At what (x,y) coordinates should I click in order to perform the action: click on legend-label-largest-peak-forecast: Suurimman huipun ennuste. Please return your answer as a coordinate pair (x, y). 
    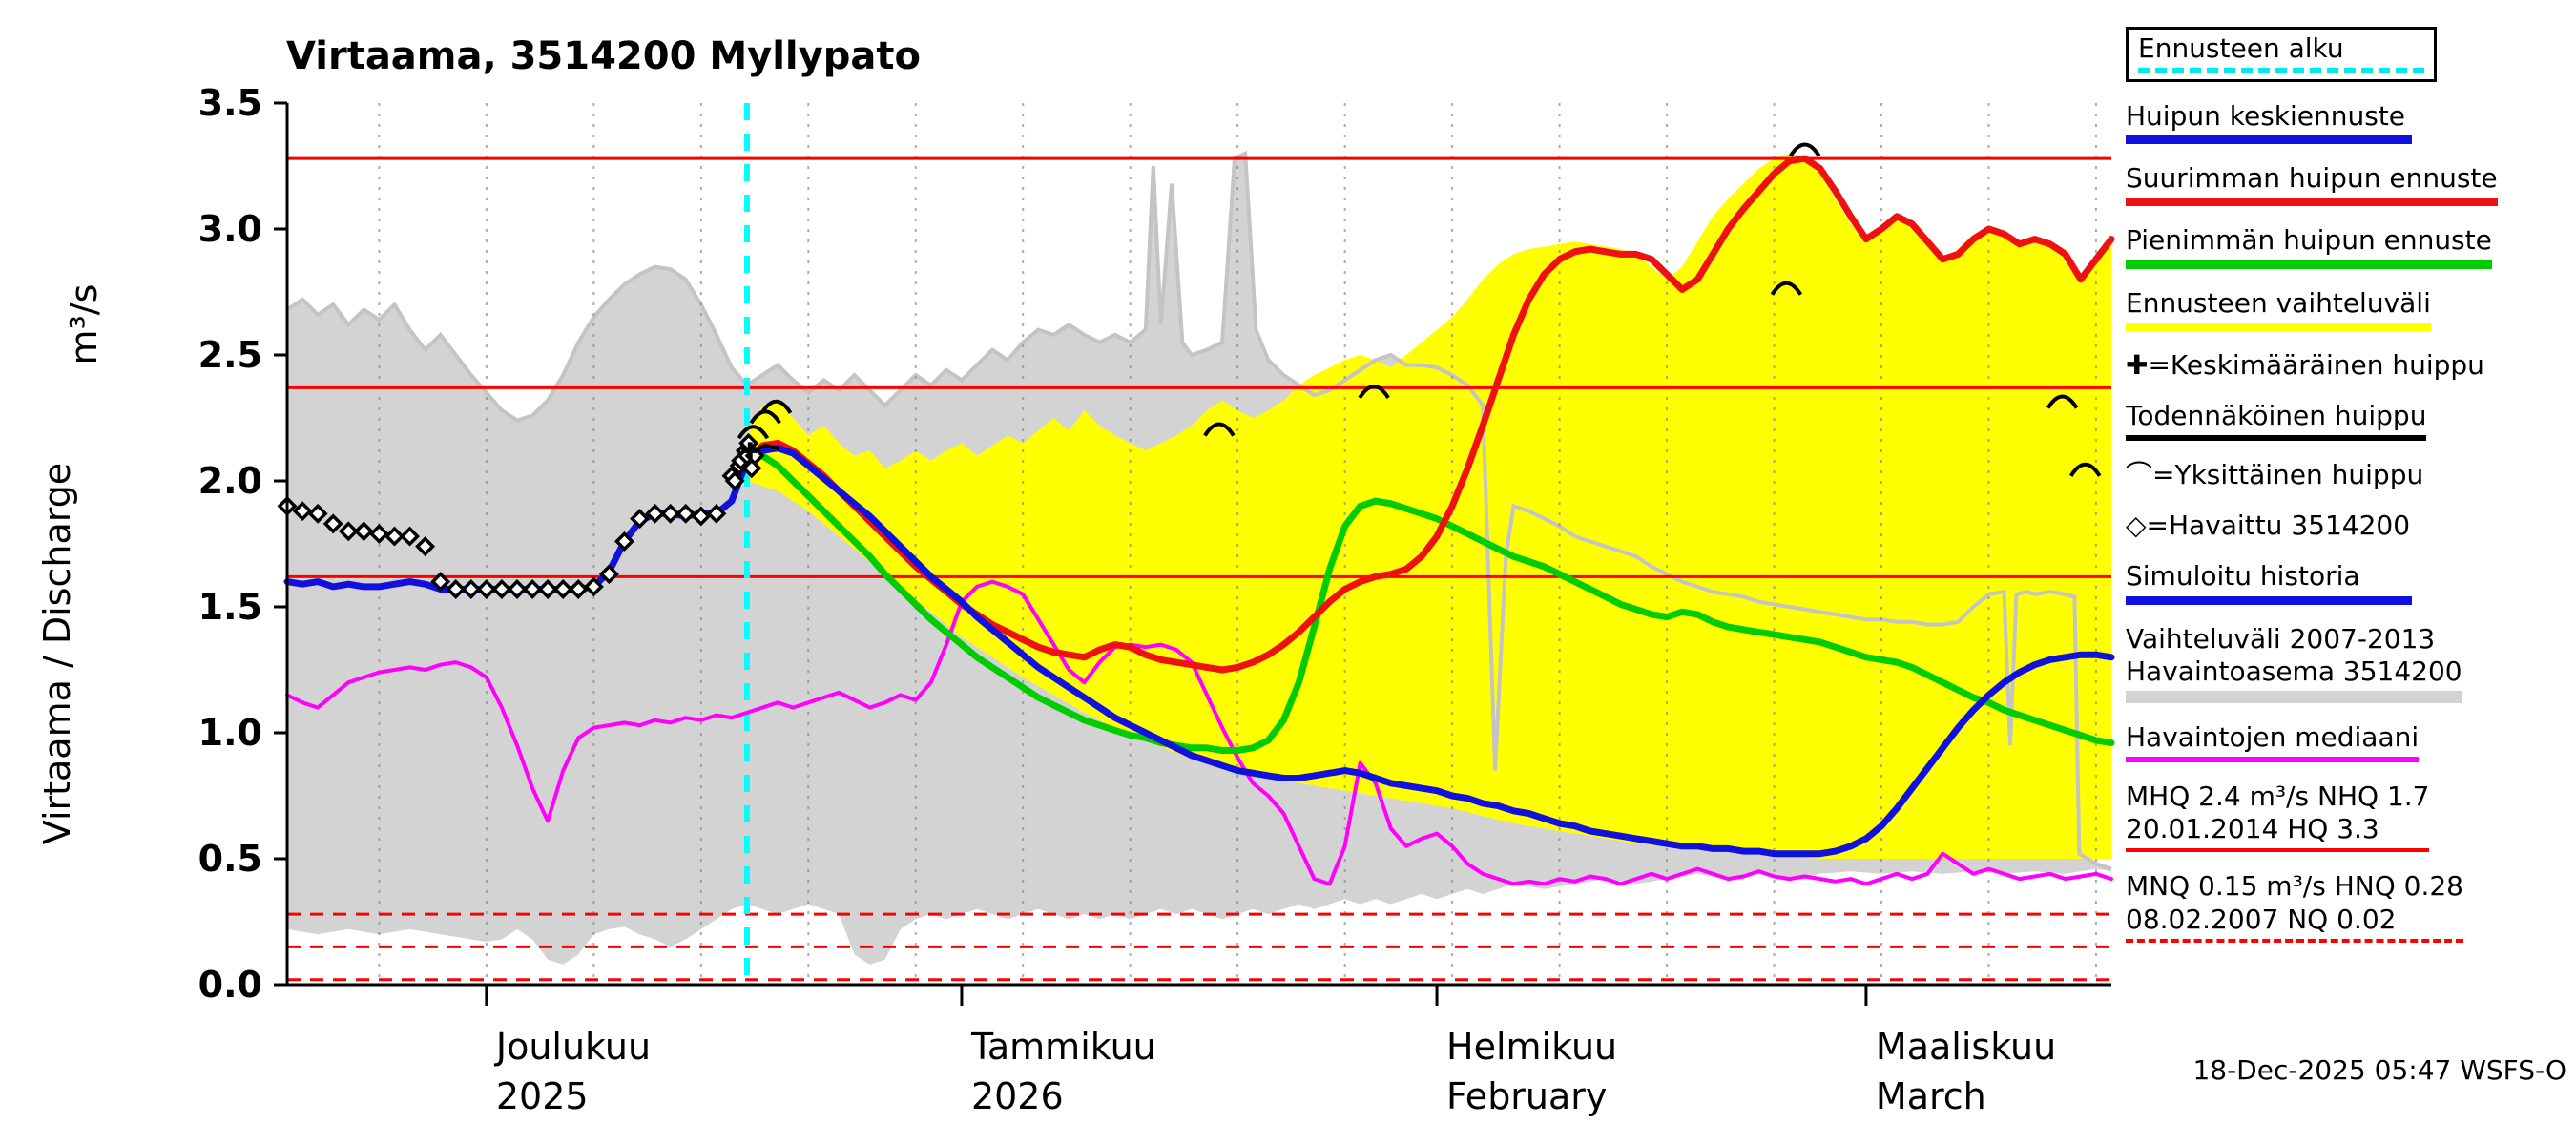
    Looking at the image, I should click on (2312, 179).